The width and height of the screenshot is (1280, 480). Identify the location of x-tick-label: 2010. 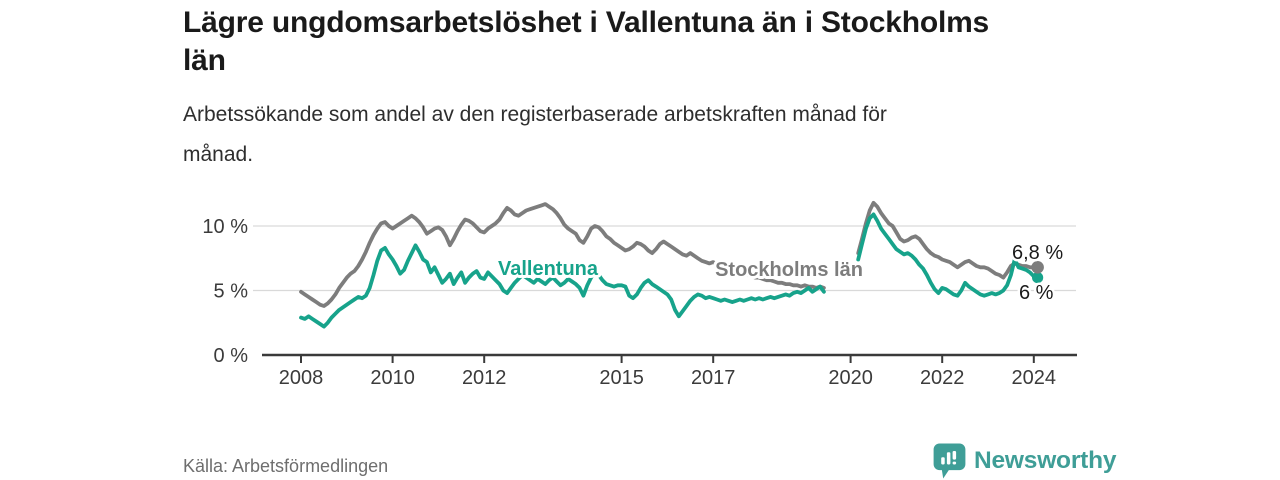
(392, 378).